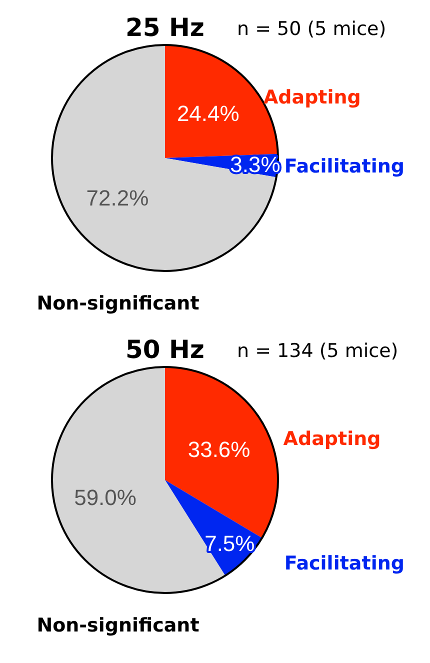 The image size is (430, 663). What do you see at coordinates (105, 497) in the screenshot?
I see `data-label: 59.0%` at bounding box center [105, 497].